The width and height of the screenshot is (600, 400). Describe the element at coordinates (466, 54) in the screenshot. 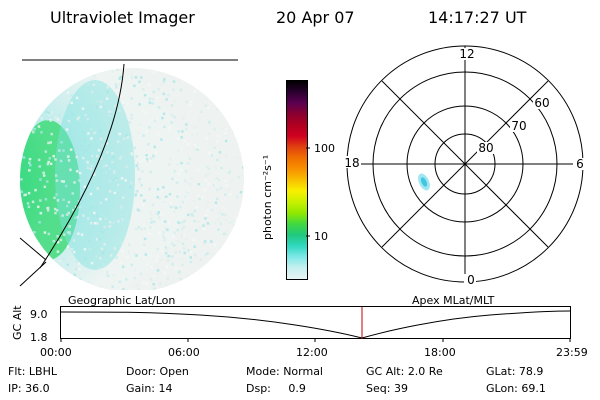

I see `mlt-label-12: 12` at that location.